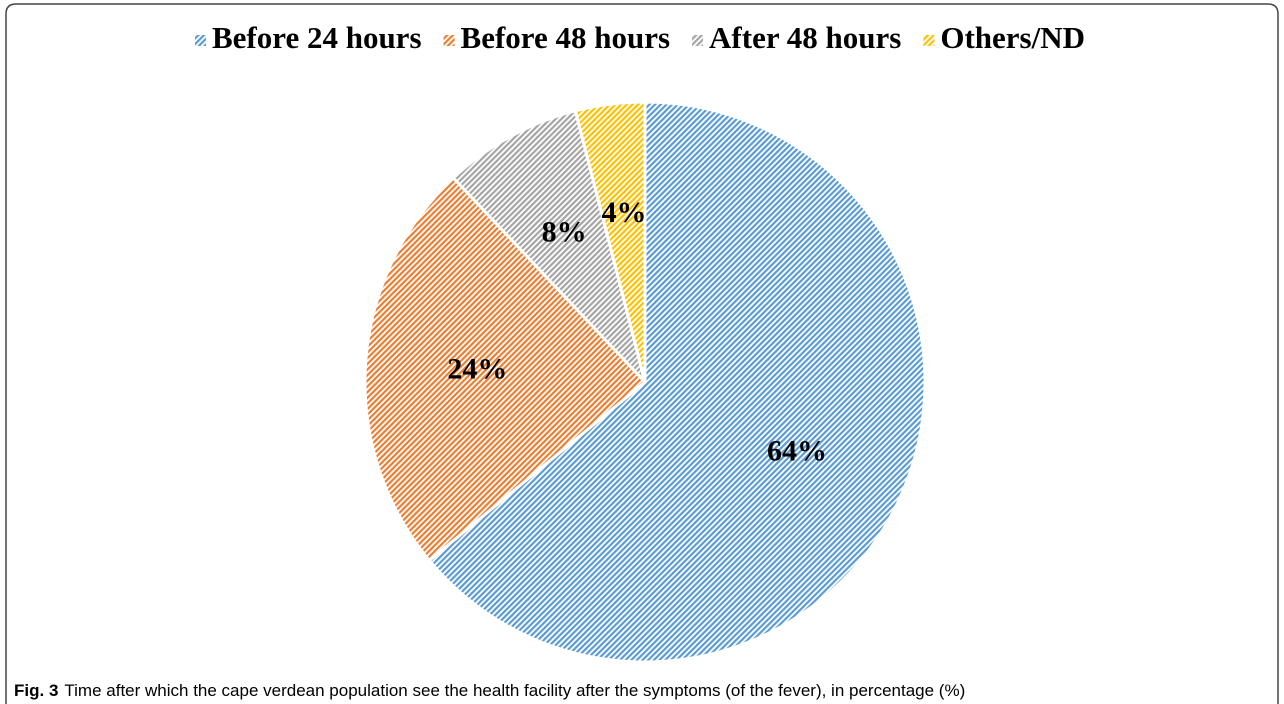  What do you see at coordinates (317, 37) in the screenshot?
I see `legend-label: Before 24 hours` at bounding box center [317, 37].